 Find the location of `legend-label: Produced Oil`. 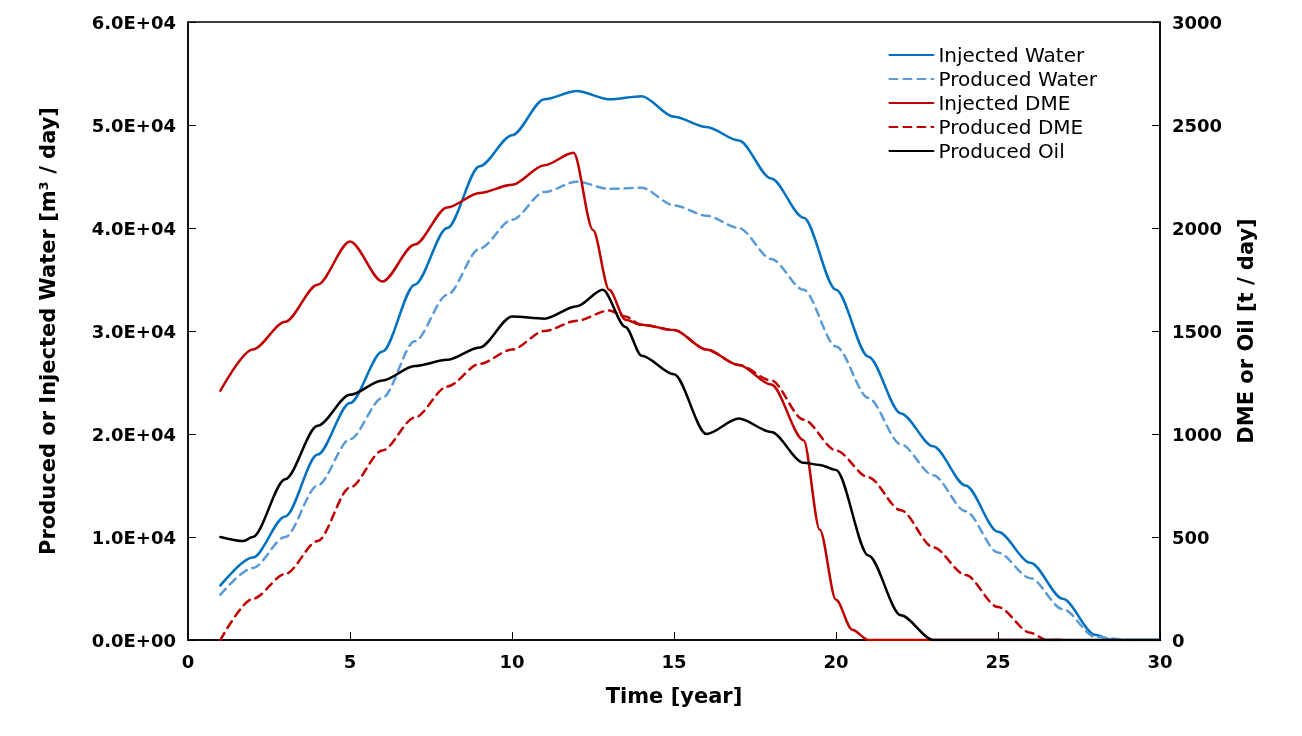

legend-label: Produced Oil is located at coordinates (1001, 151).